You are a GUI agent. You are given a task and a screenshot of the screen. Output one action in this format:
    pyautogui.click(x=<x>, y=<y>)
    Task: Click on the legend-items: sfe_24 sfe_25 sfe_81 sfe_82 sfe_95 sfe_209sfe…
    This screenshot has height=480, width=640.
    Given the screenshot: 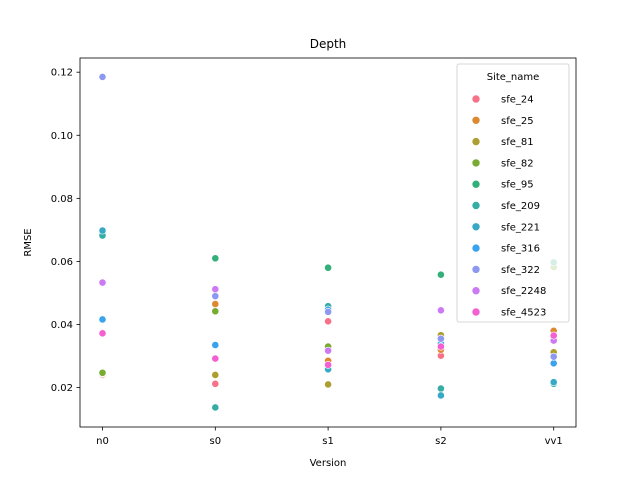 What is the action you would take?
    pyautogui.click(x=508, y=206)
    